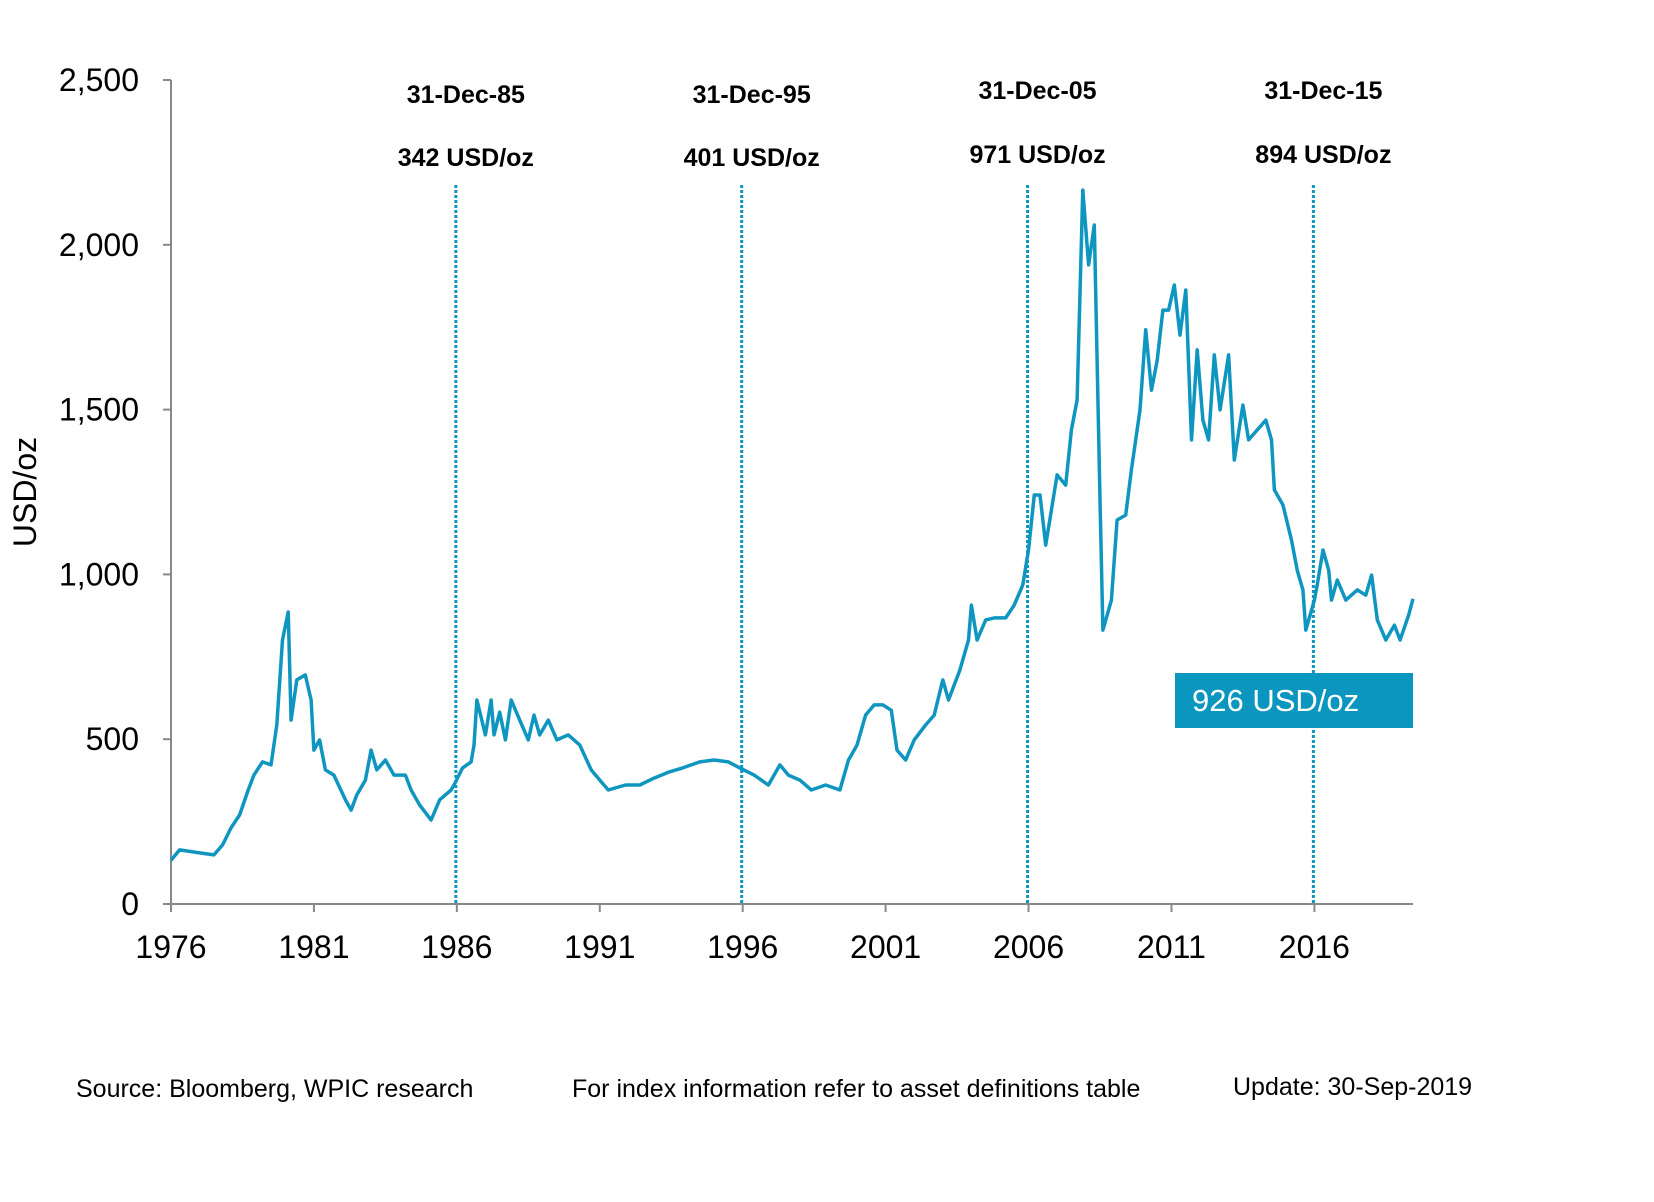 The height and width of the screenshot is (1202, 1654). What do you see at coordinates (599, 947) in the screenshot?
I see `x-tick-label: 1991` at bounding box center [599, 947].